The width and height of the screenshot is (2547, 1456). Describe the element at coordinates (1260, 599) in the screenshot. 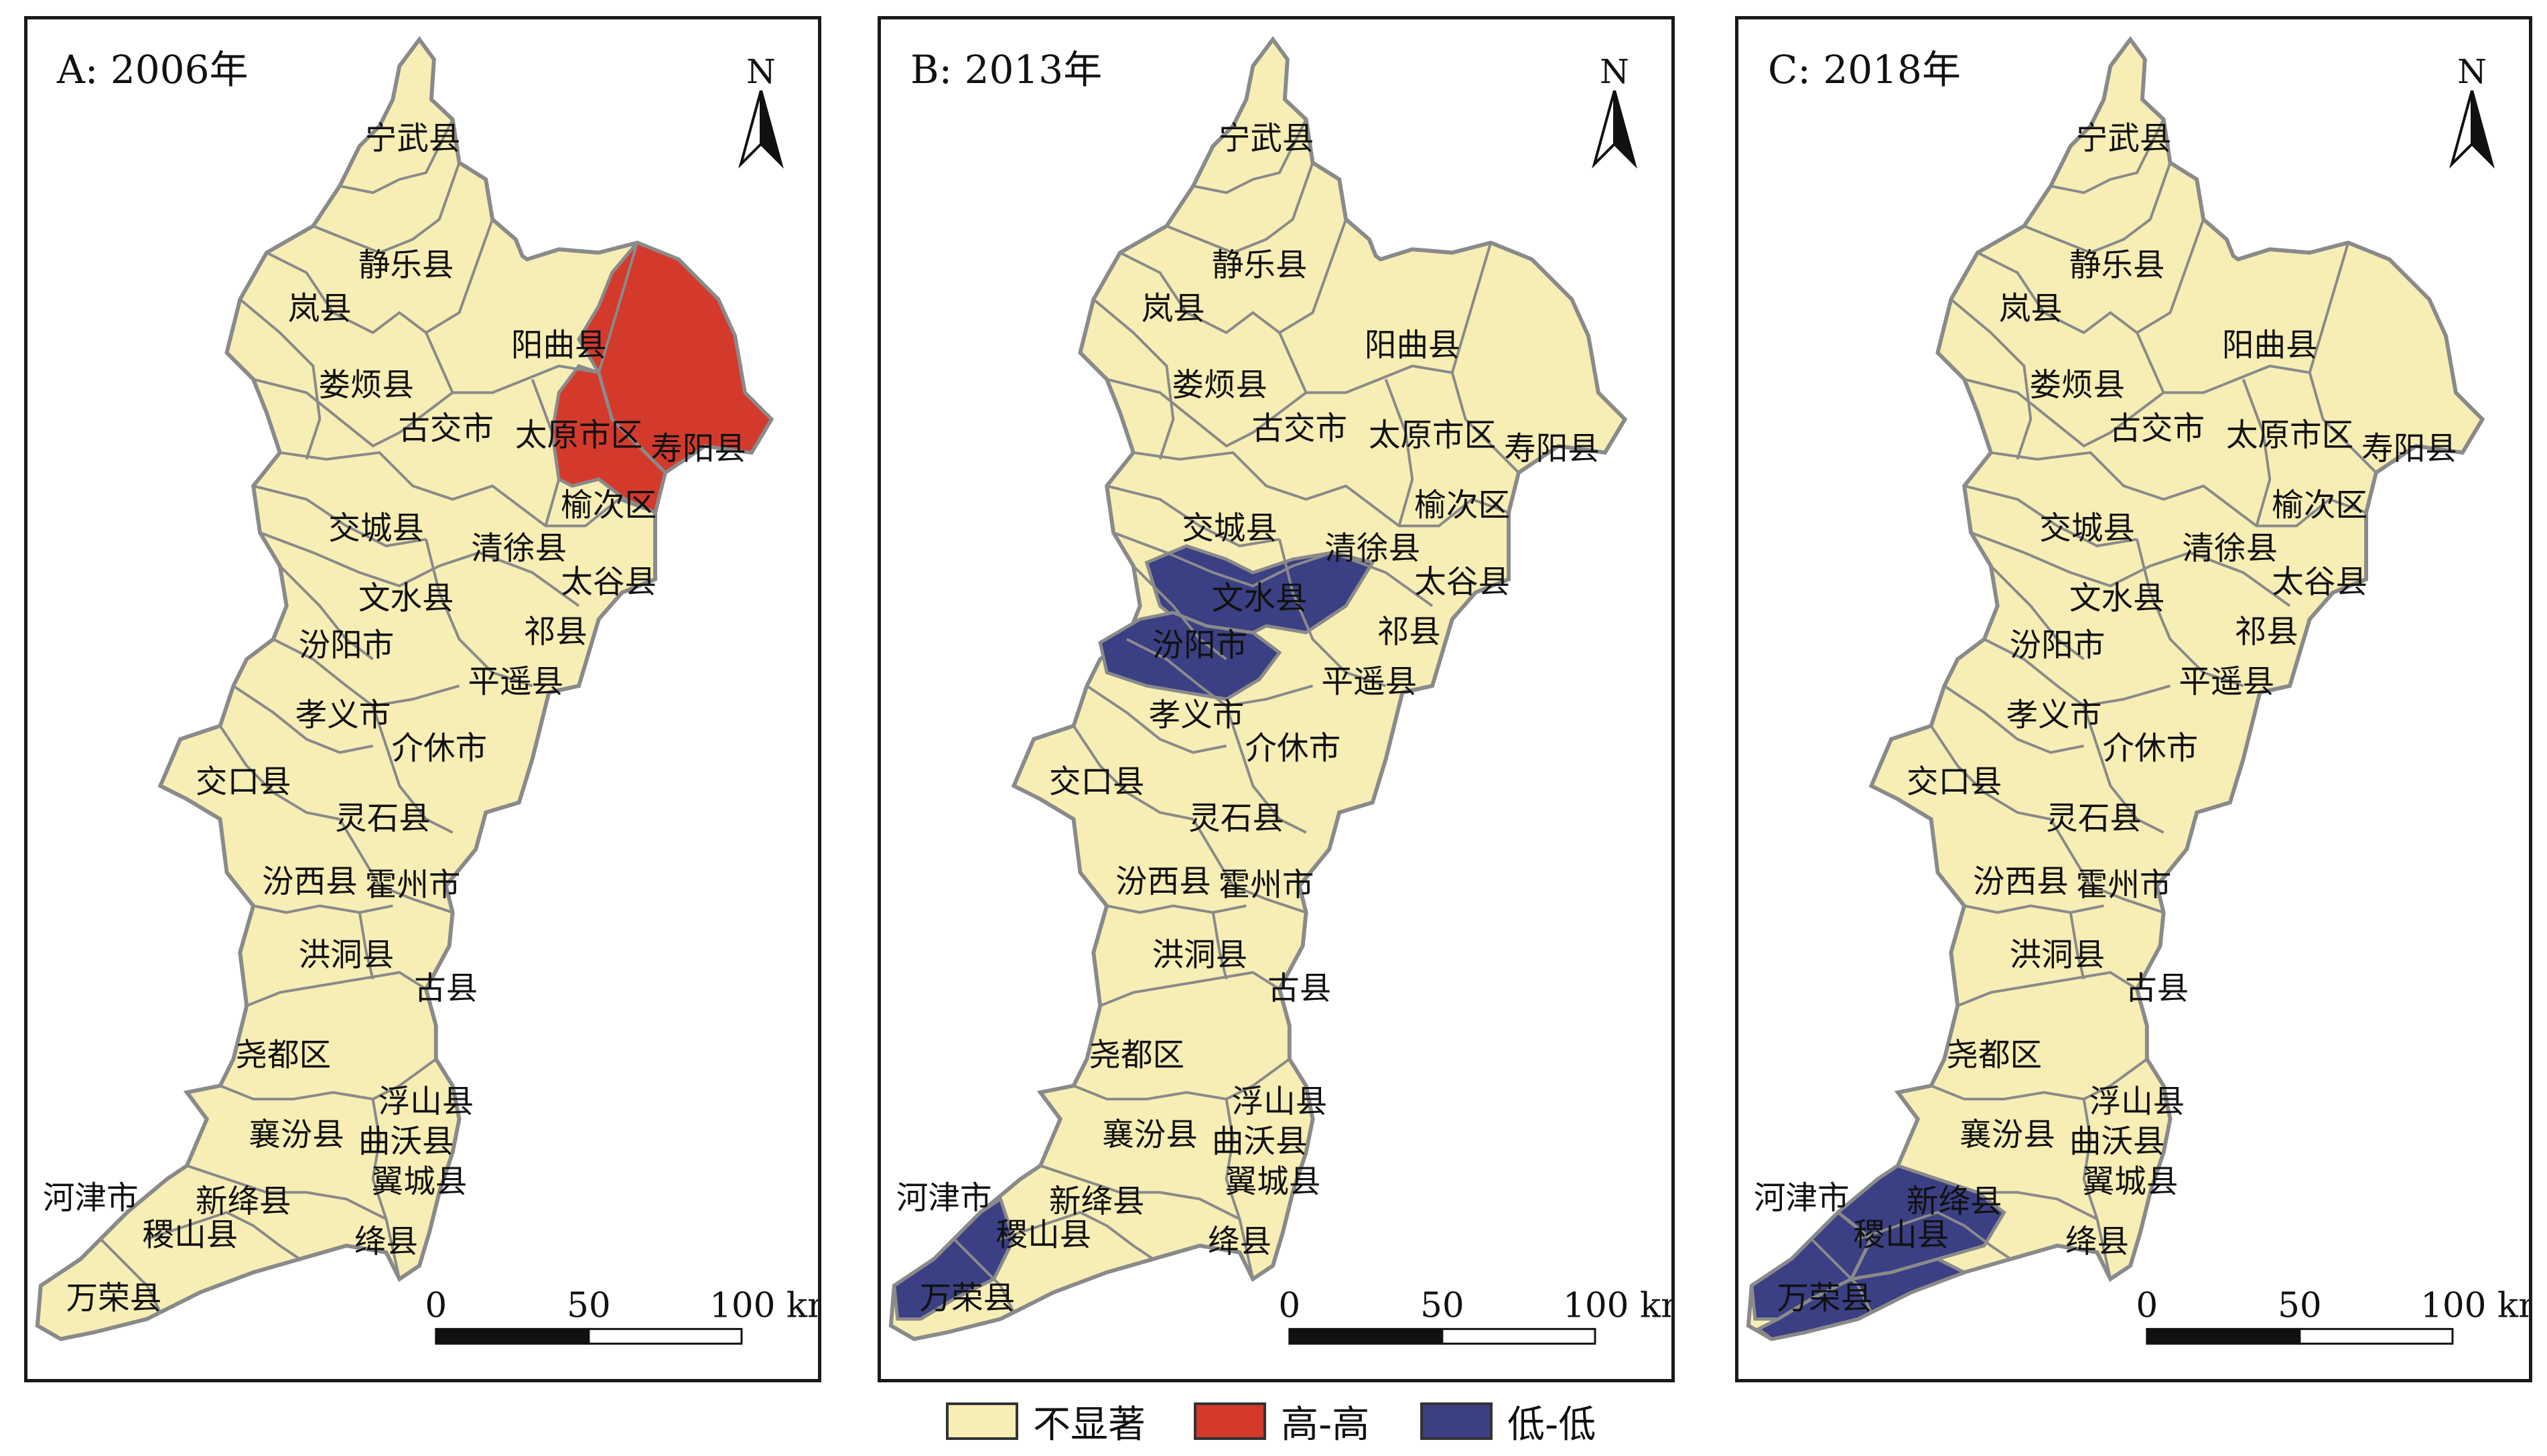

I see `county-label: 文水县` at that location.